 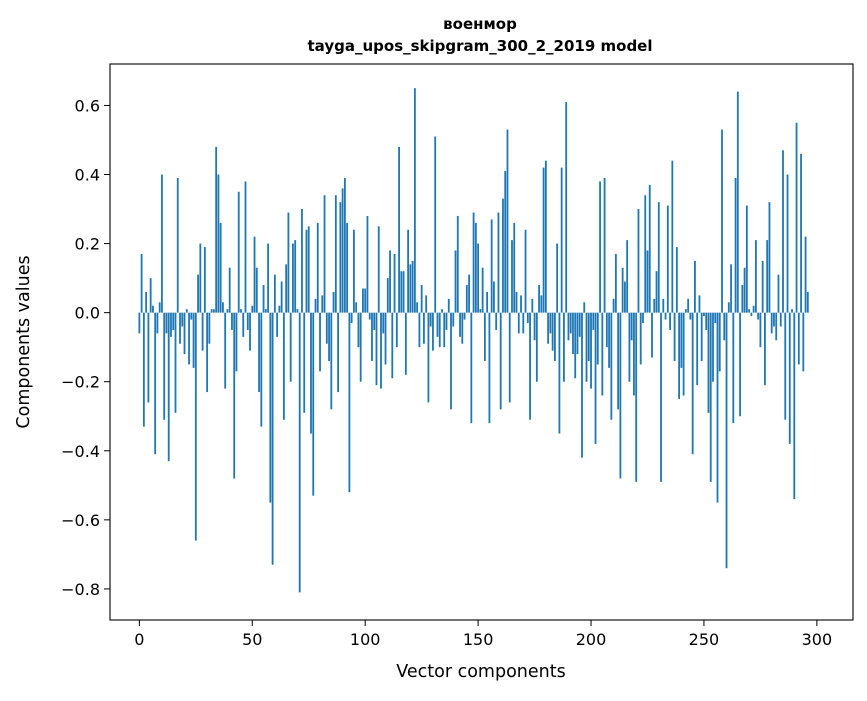 What do you see at coordinates (80, 520) in the screenshot?
I see `y-tick-label: −0.6` at bounding box center [80, 520].